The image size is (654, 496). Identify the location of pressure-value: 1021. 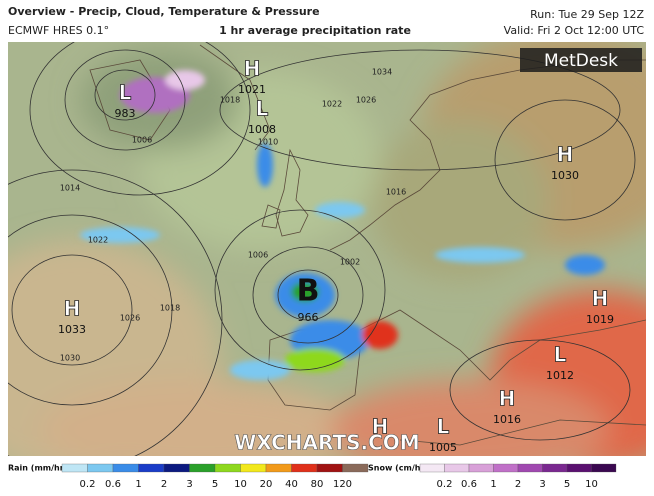
(252, 89).